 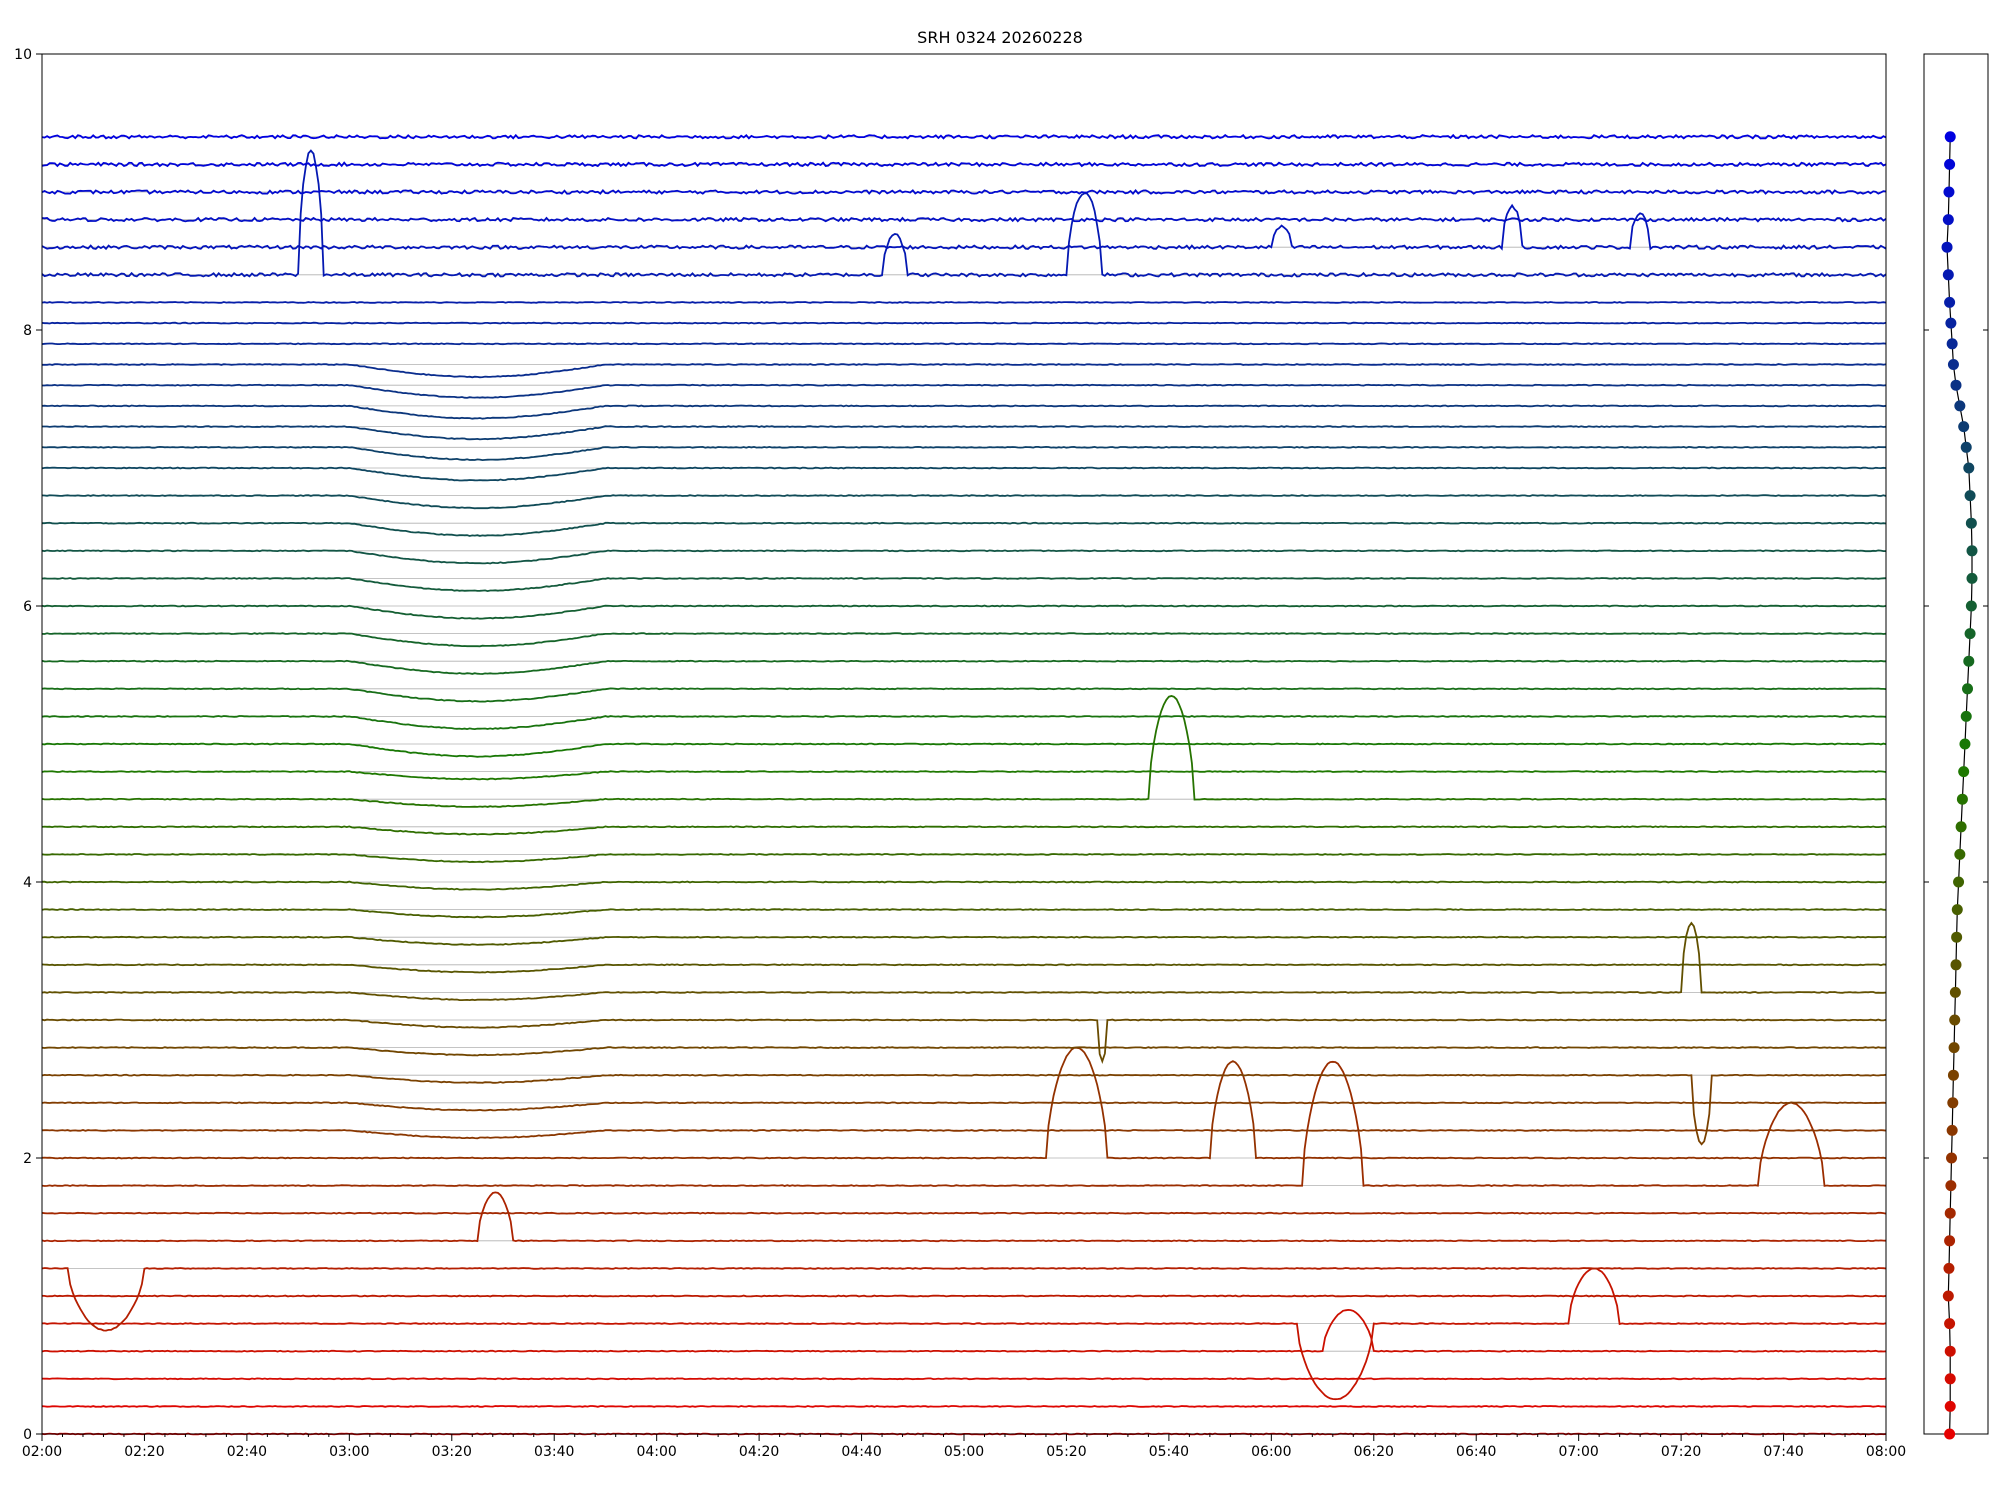 What do you see at coordinates (1578, 1452) in the screenshot?
I see `x-tick-label: 07:00` at bounding box center [1578, 1452].